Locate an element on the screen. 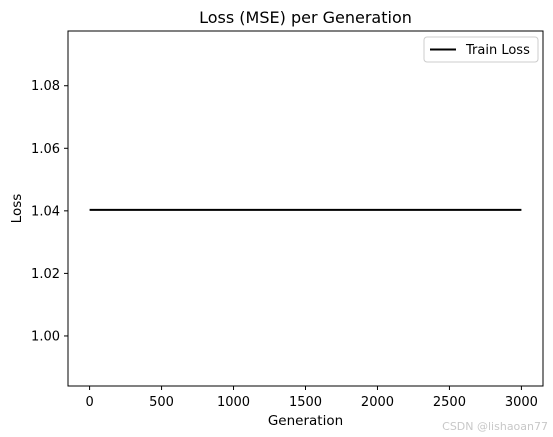  watermark: CSDN @lishaoan77 is located at coordinates (495, 426).